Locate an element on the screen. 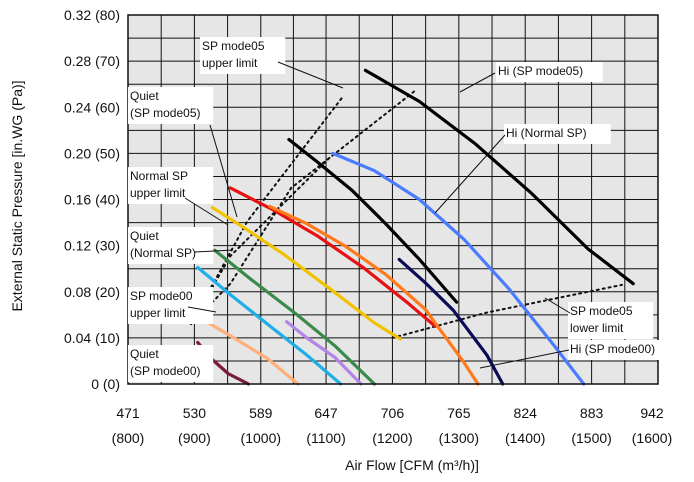 Image resolution: width=694 pixels, height=482 pixels. limit-guide-line is located at coordinates (507, 311).